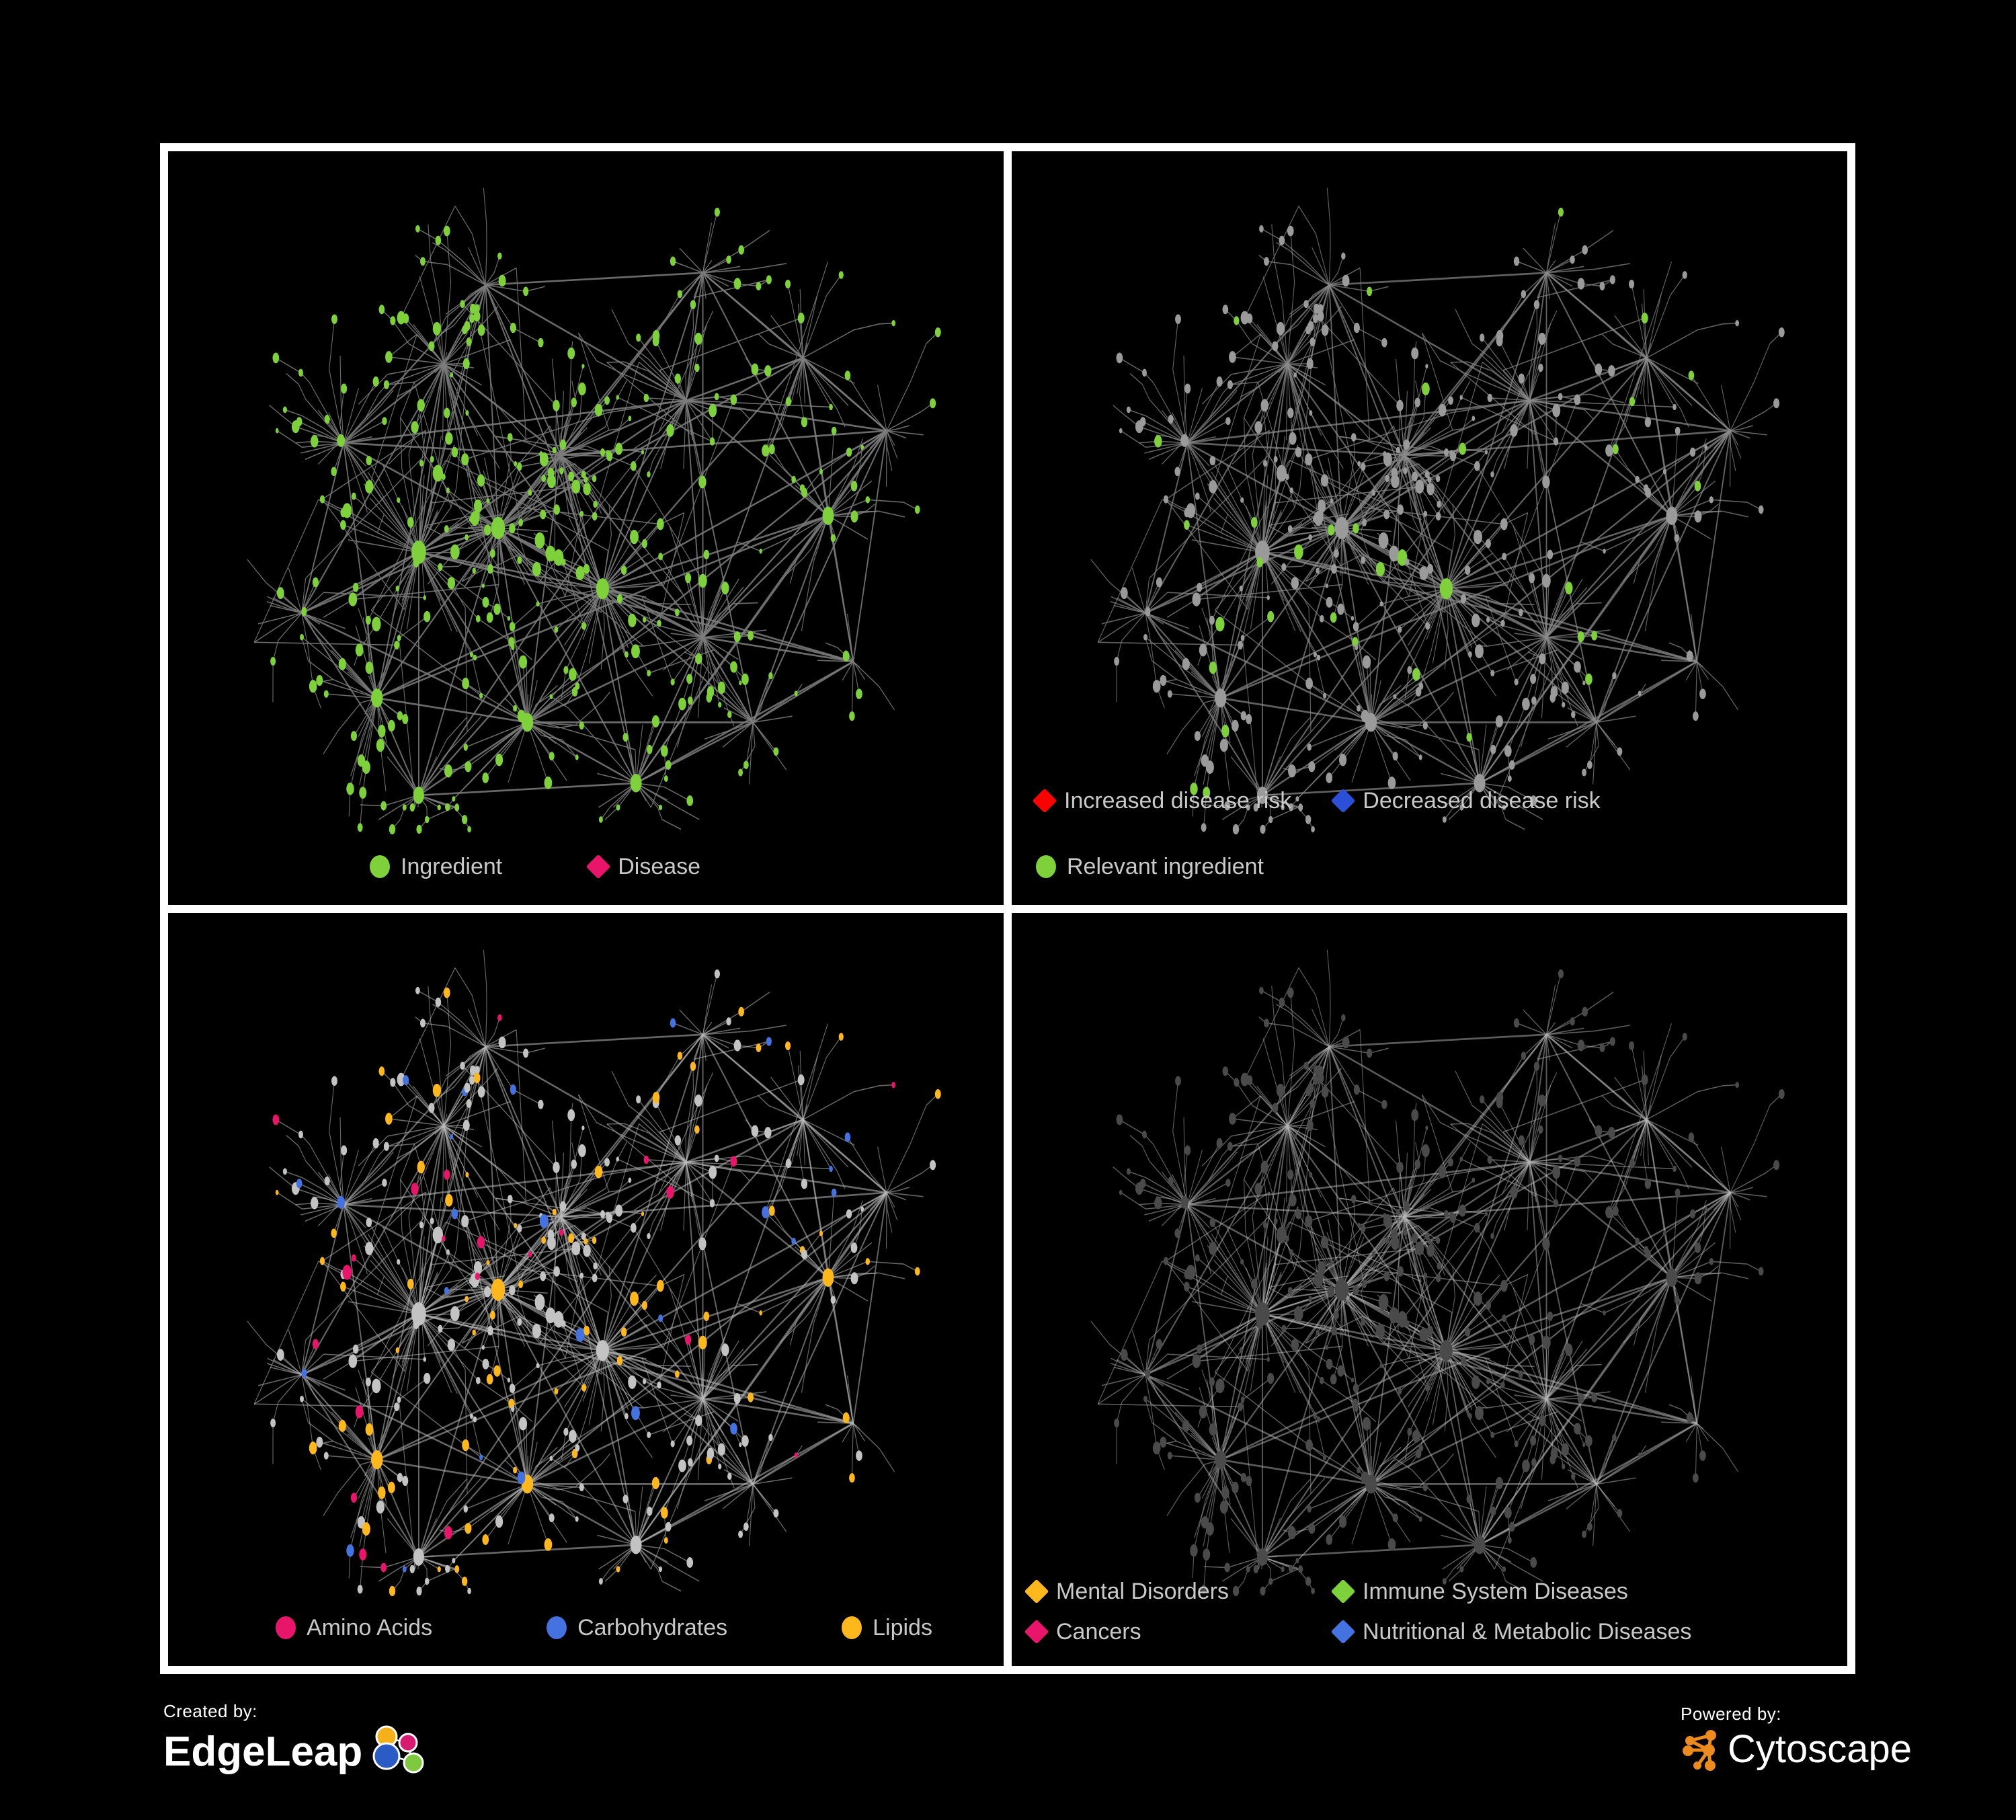 The image size is (2016, 1820). I want to click on nutritional-metabolic-diseases-diamond-icon, so click(1343, 1632).